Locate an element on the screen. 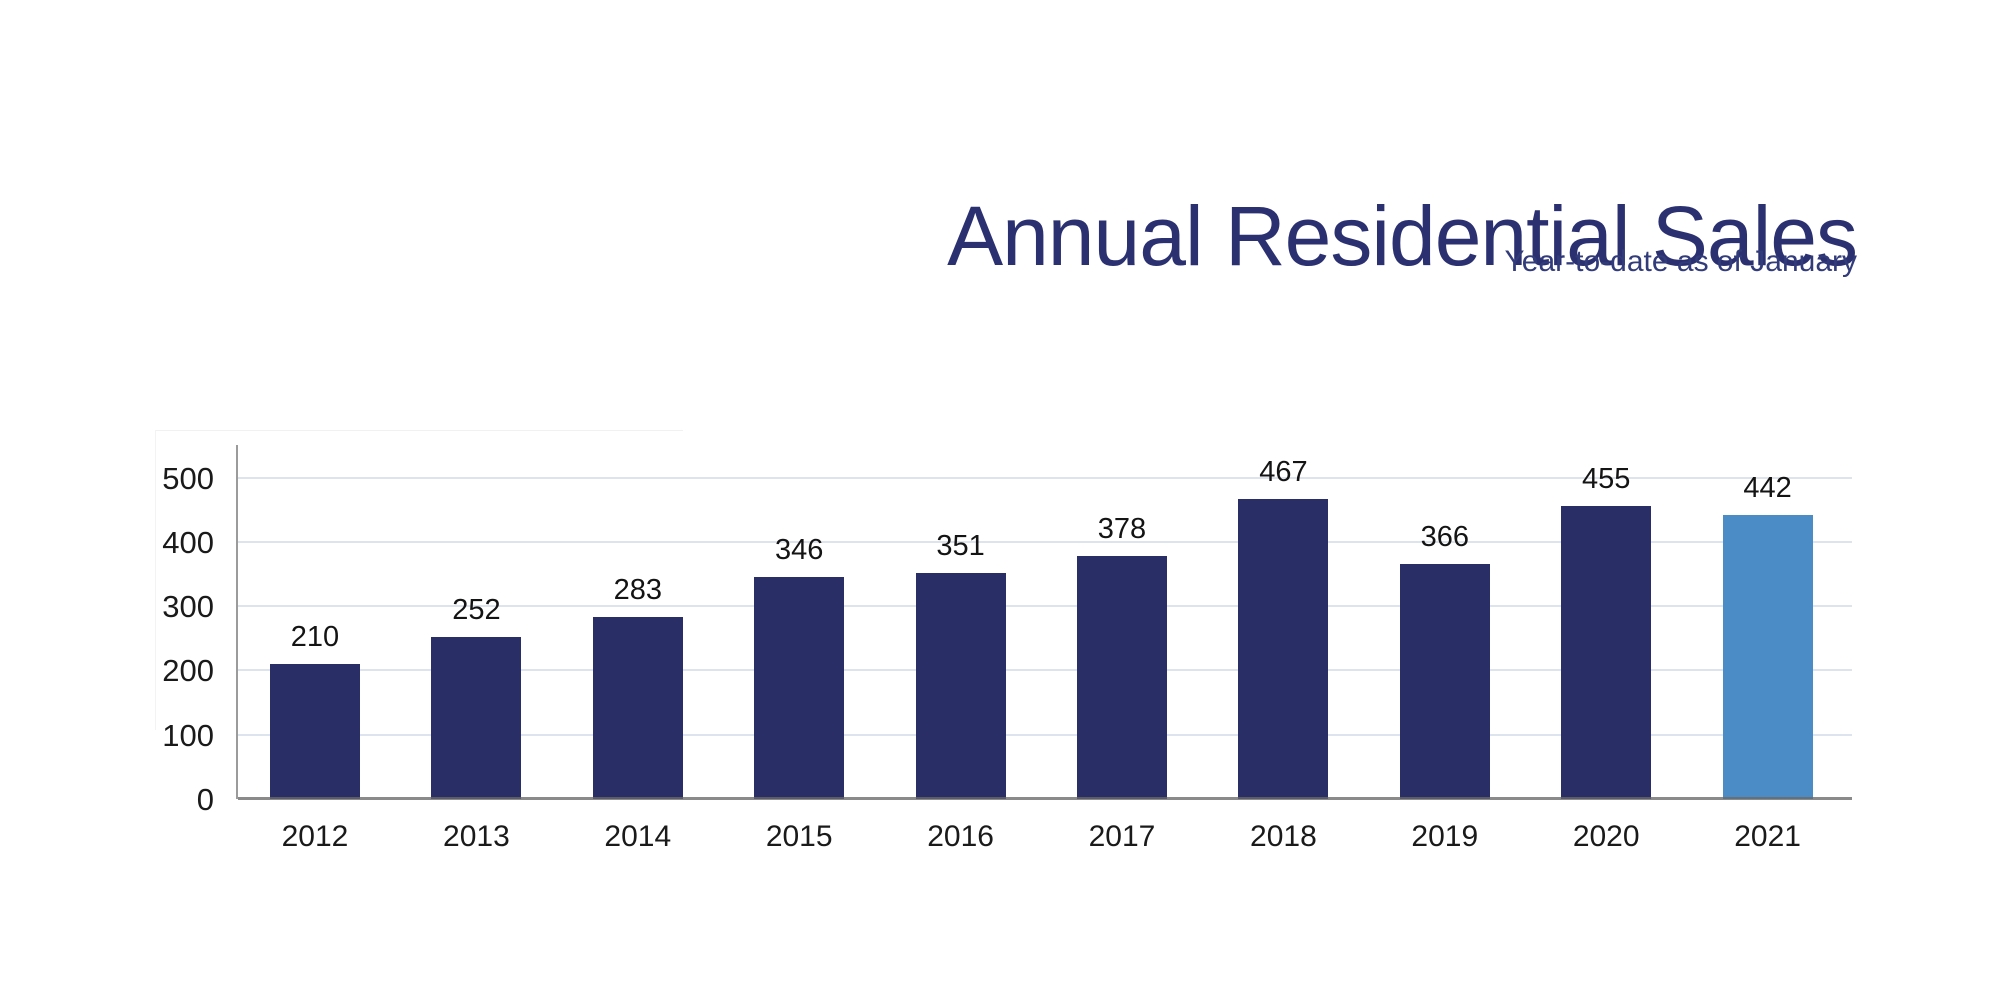  bar-value-label-2014: 283 is located at coordinates (637, 590).